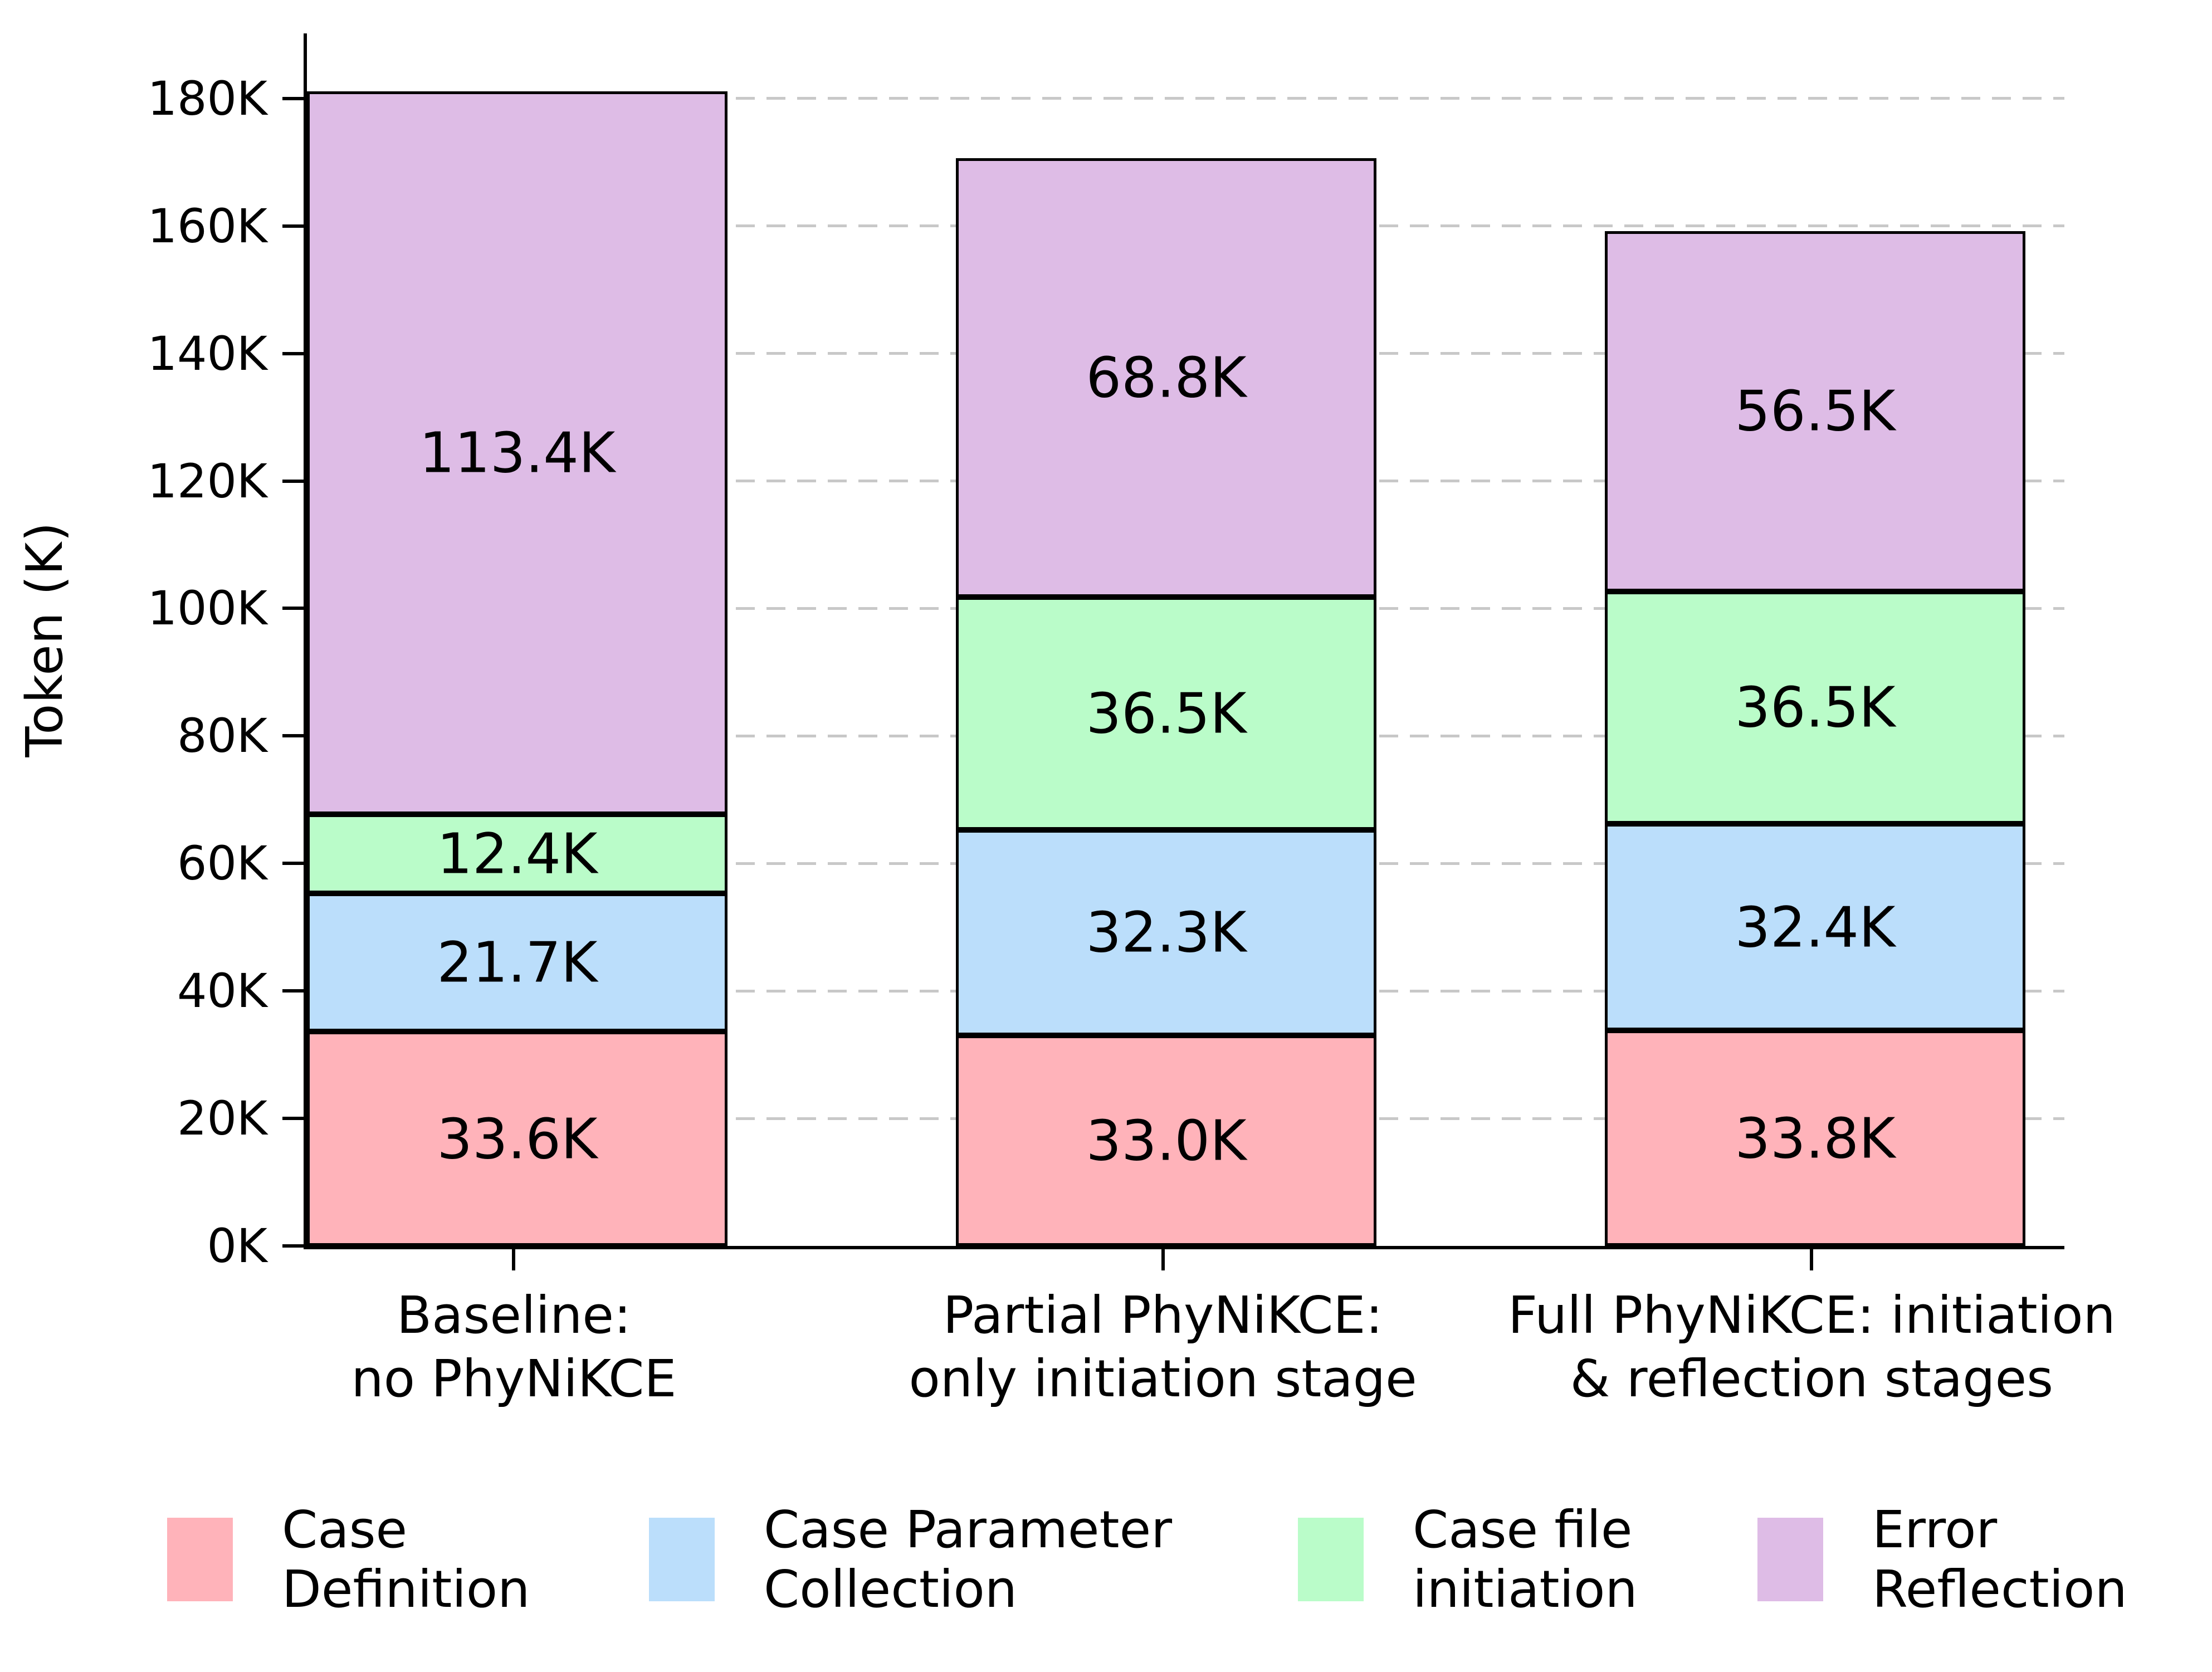 The height and width of the screenshot is (1672, 2212). I want to click on legend-item-case-definition: Case Definition, so click(348, 1559).